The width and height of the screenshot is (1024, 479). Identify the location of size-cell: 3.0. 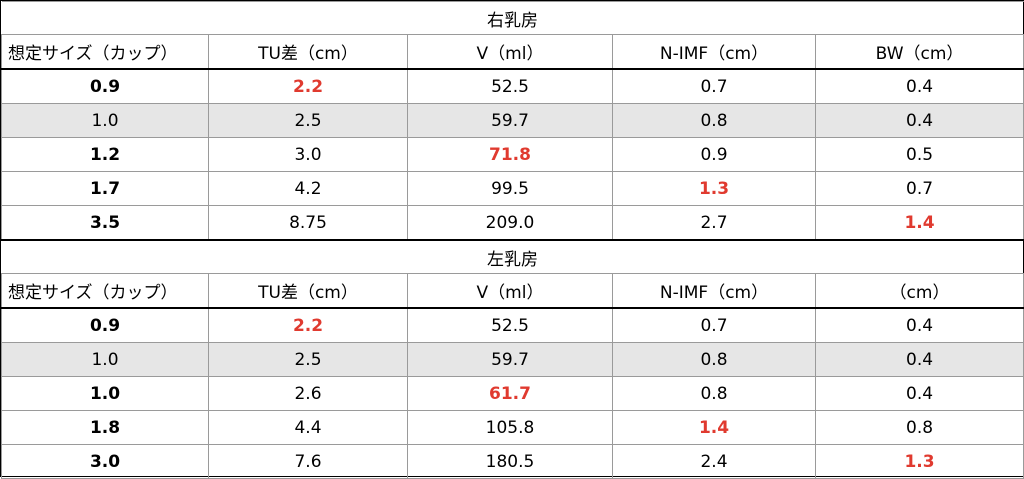
(105, 461).